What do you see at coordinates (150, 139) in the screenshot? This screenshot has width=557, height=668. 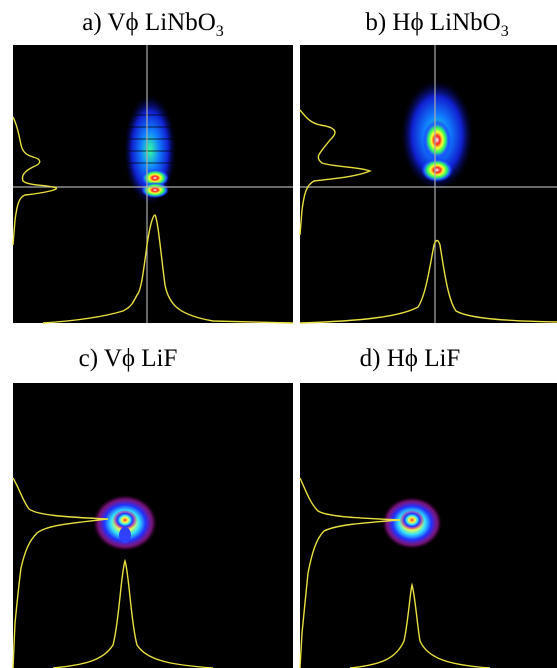 I see `fringes` at bounding box center [150, 139].